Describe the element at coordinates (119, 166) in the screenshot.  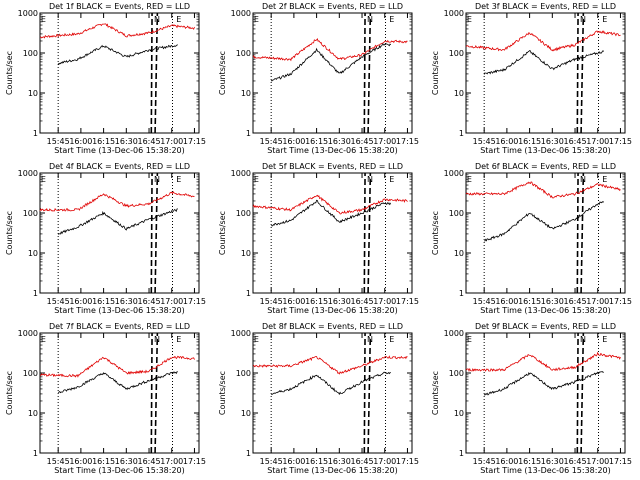
I see `panel-title: Det 4f BLACK = Events, RED = LLD` at that location.